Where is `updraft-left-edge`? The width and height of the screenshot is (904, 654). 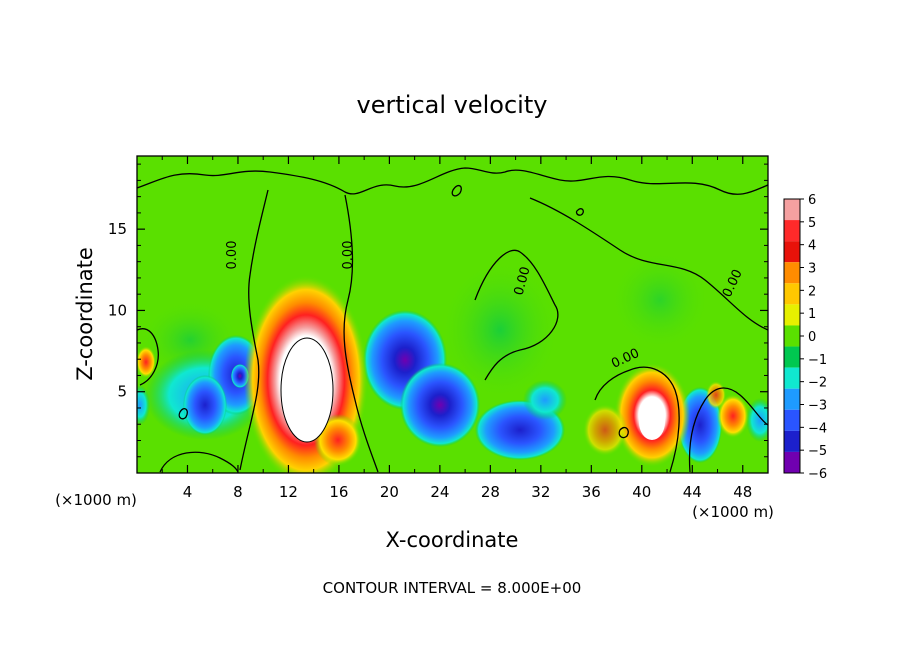
updraft-left-edge is located at coordinates (146, 362).